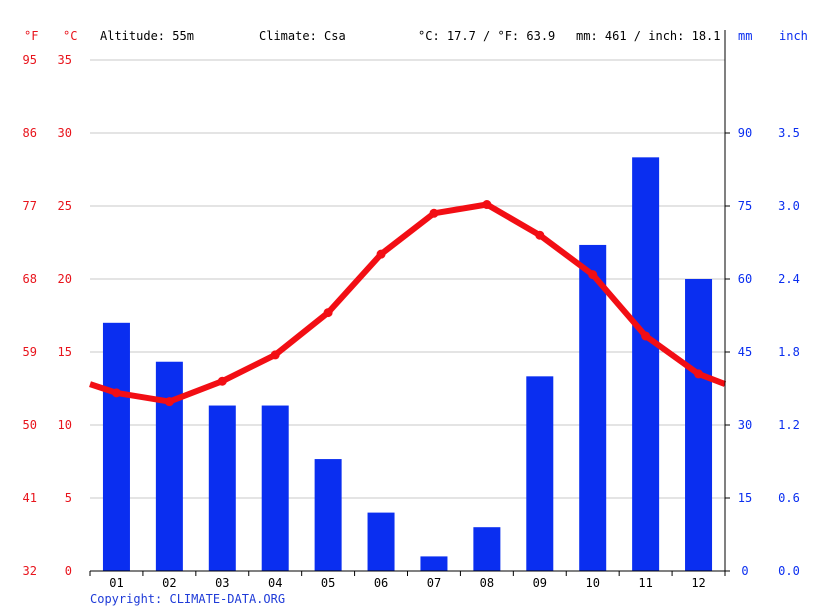  What do you see at coordinates (540, 583) in the screenshot?
I see `month-tick-label: 09` at bounding box center [540, 583].